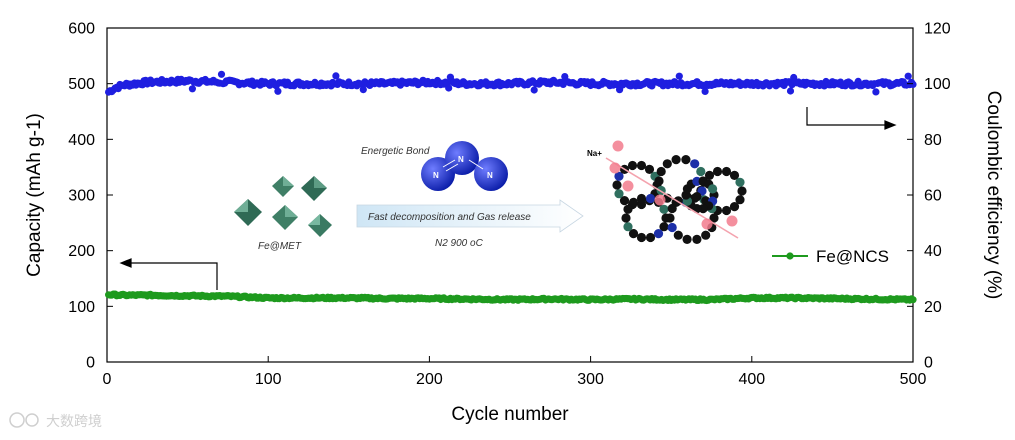 The image size is (1015, 440). Describe the element at coordinates (928, 363) in the screenshot. I see `y-right-tick-label: 0` at that location.